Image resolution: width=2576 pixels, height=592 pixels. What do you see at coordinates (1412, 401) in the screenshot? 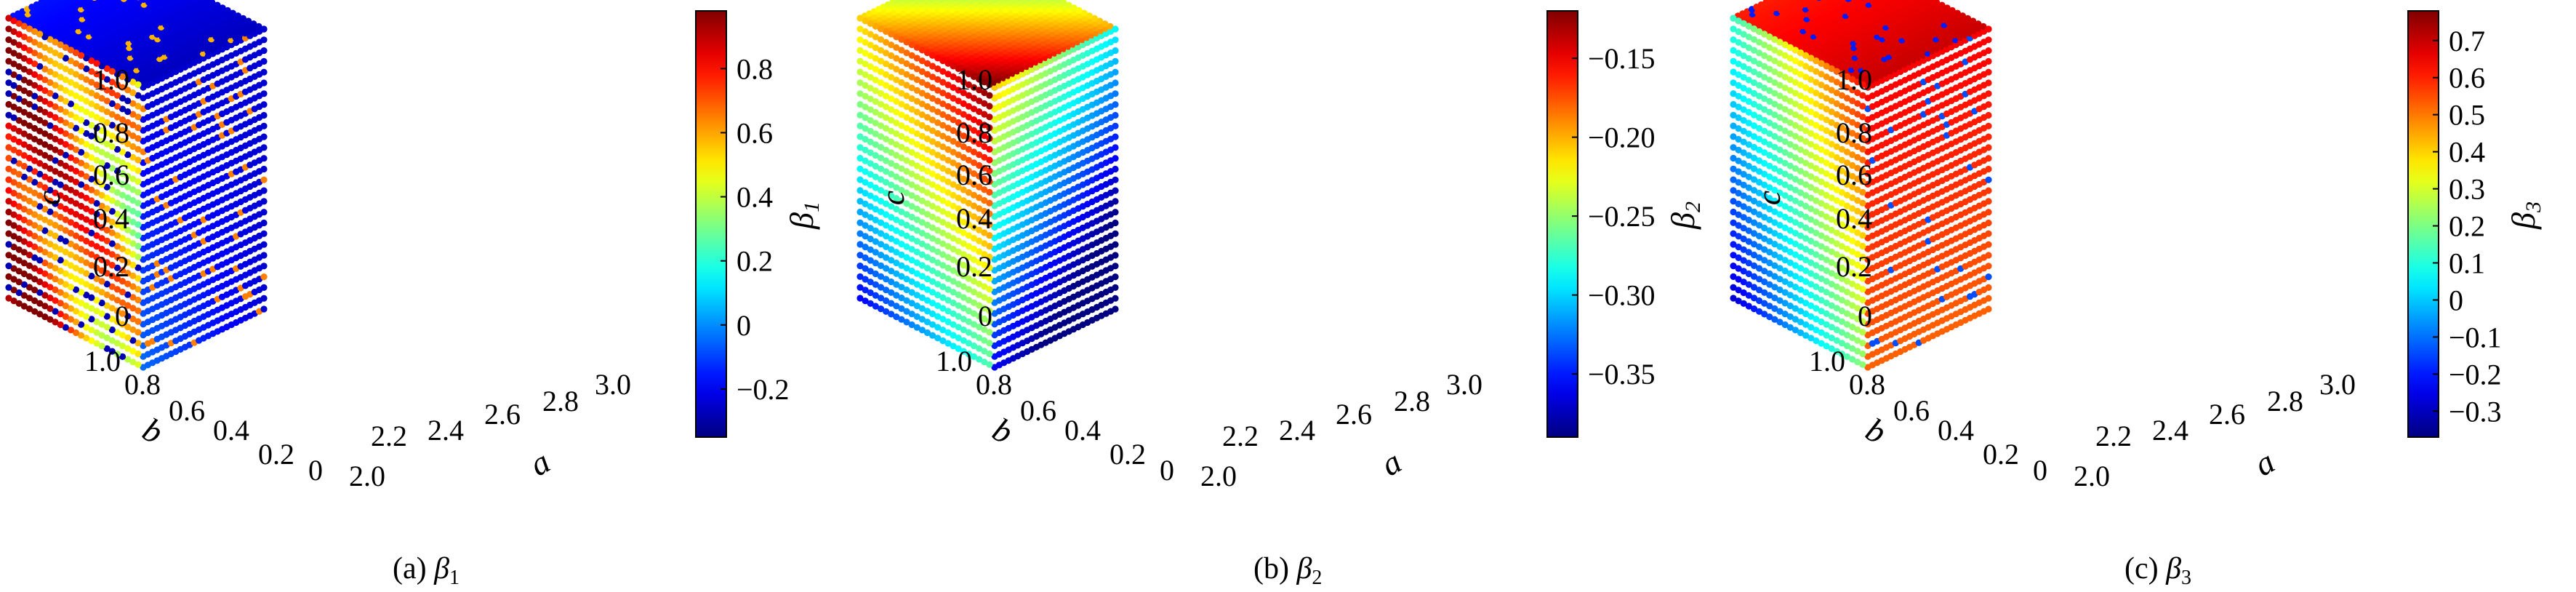
I see `x-tick-label: 2.8` at bounding box center [1412, 401].